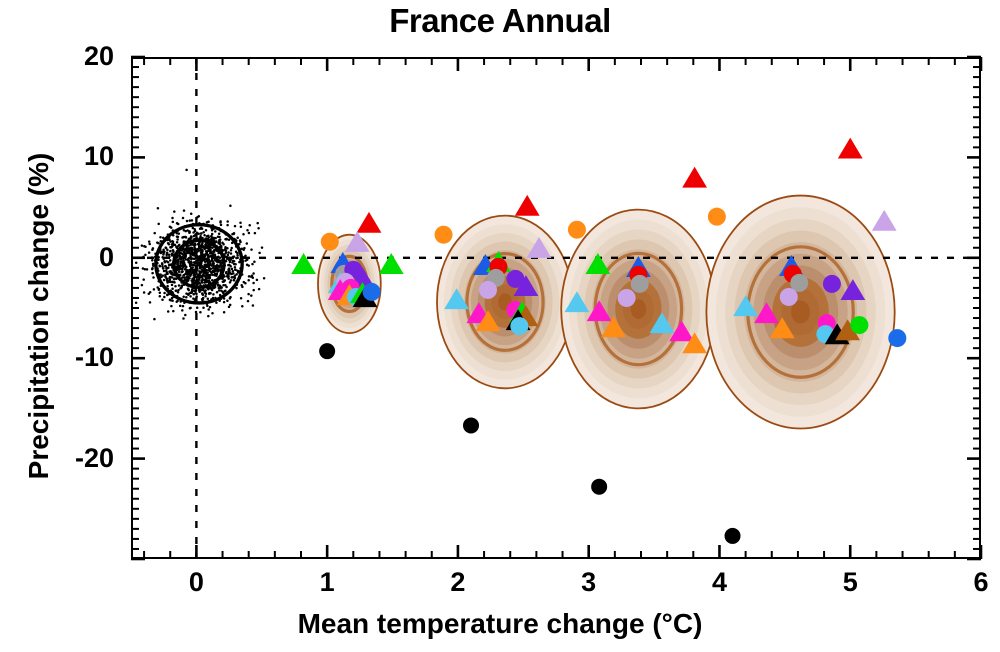  Describe the element at coordinates (106, 256) in the screenshot. I see `y-tick-label-2: 0` at that location.